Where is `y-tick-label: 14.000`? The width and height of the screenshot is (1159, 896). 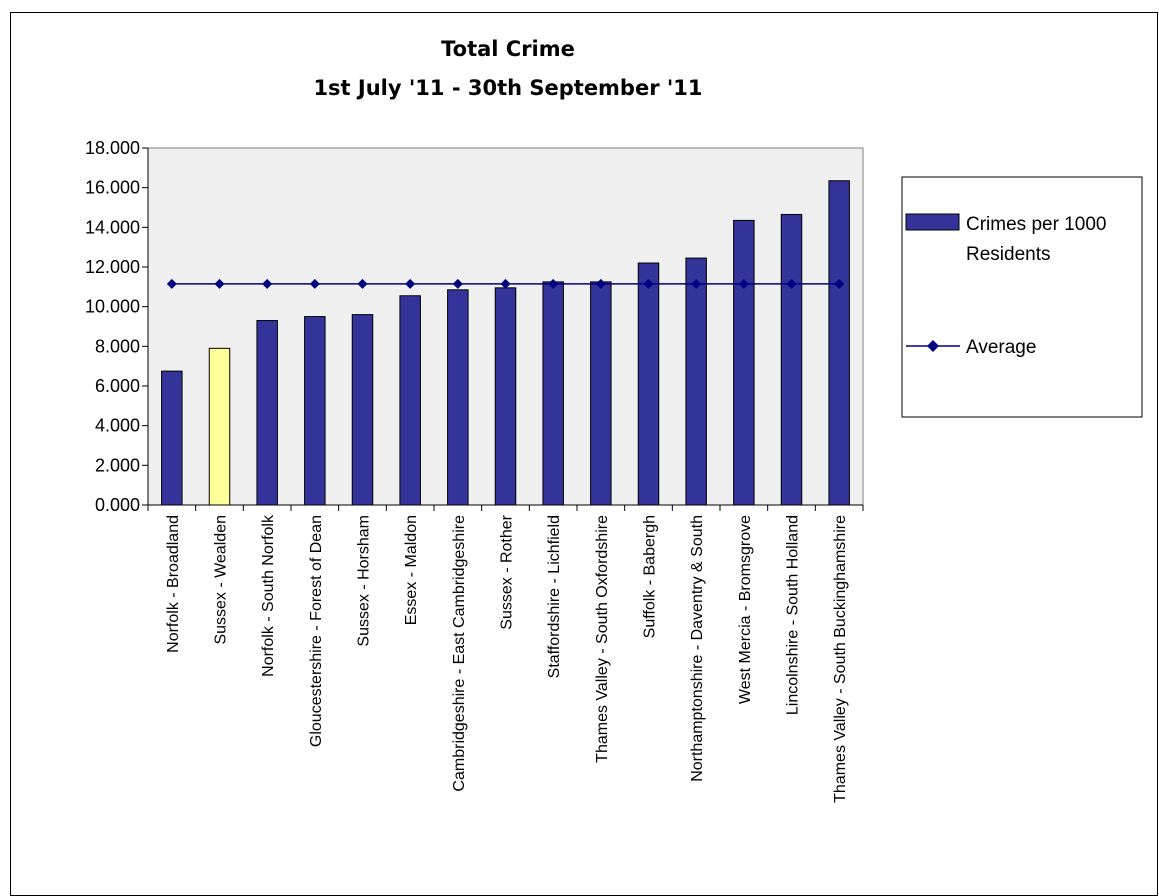 y-tick-label: 14.000 is located at coordinates (112, 227).